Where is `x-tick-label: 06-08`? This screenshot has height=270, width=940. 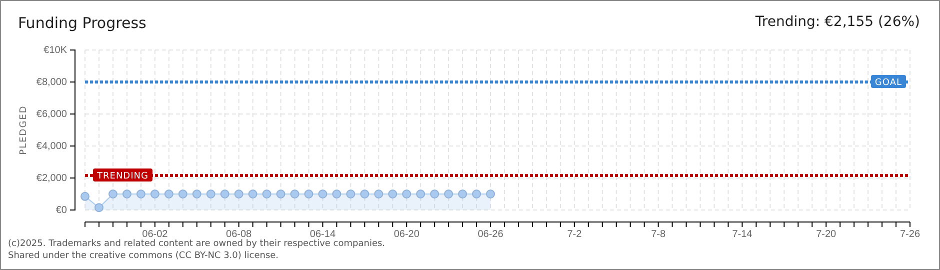
x-tick-label: 06-08 is located at coordinates (239, 234).